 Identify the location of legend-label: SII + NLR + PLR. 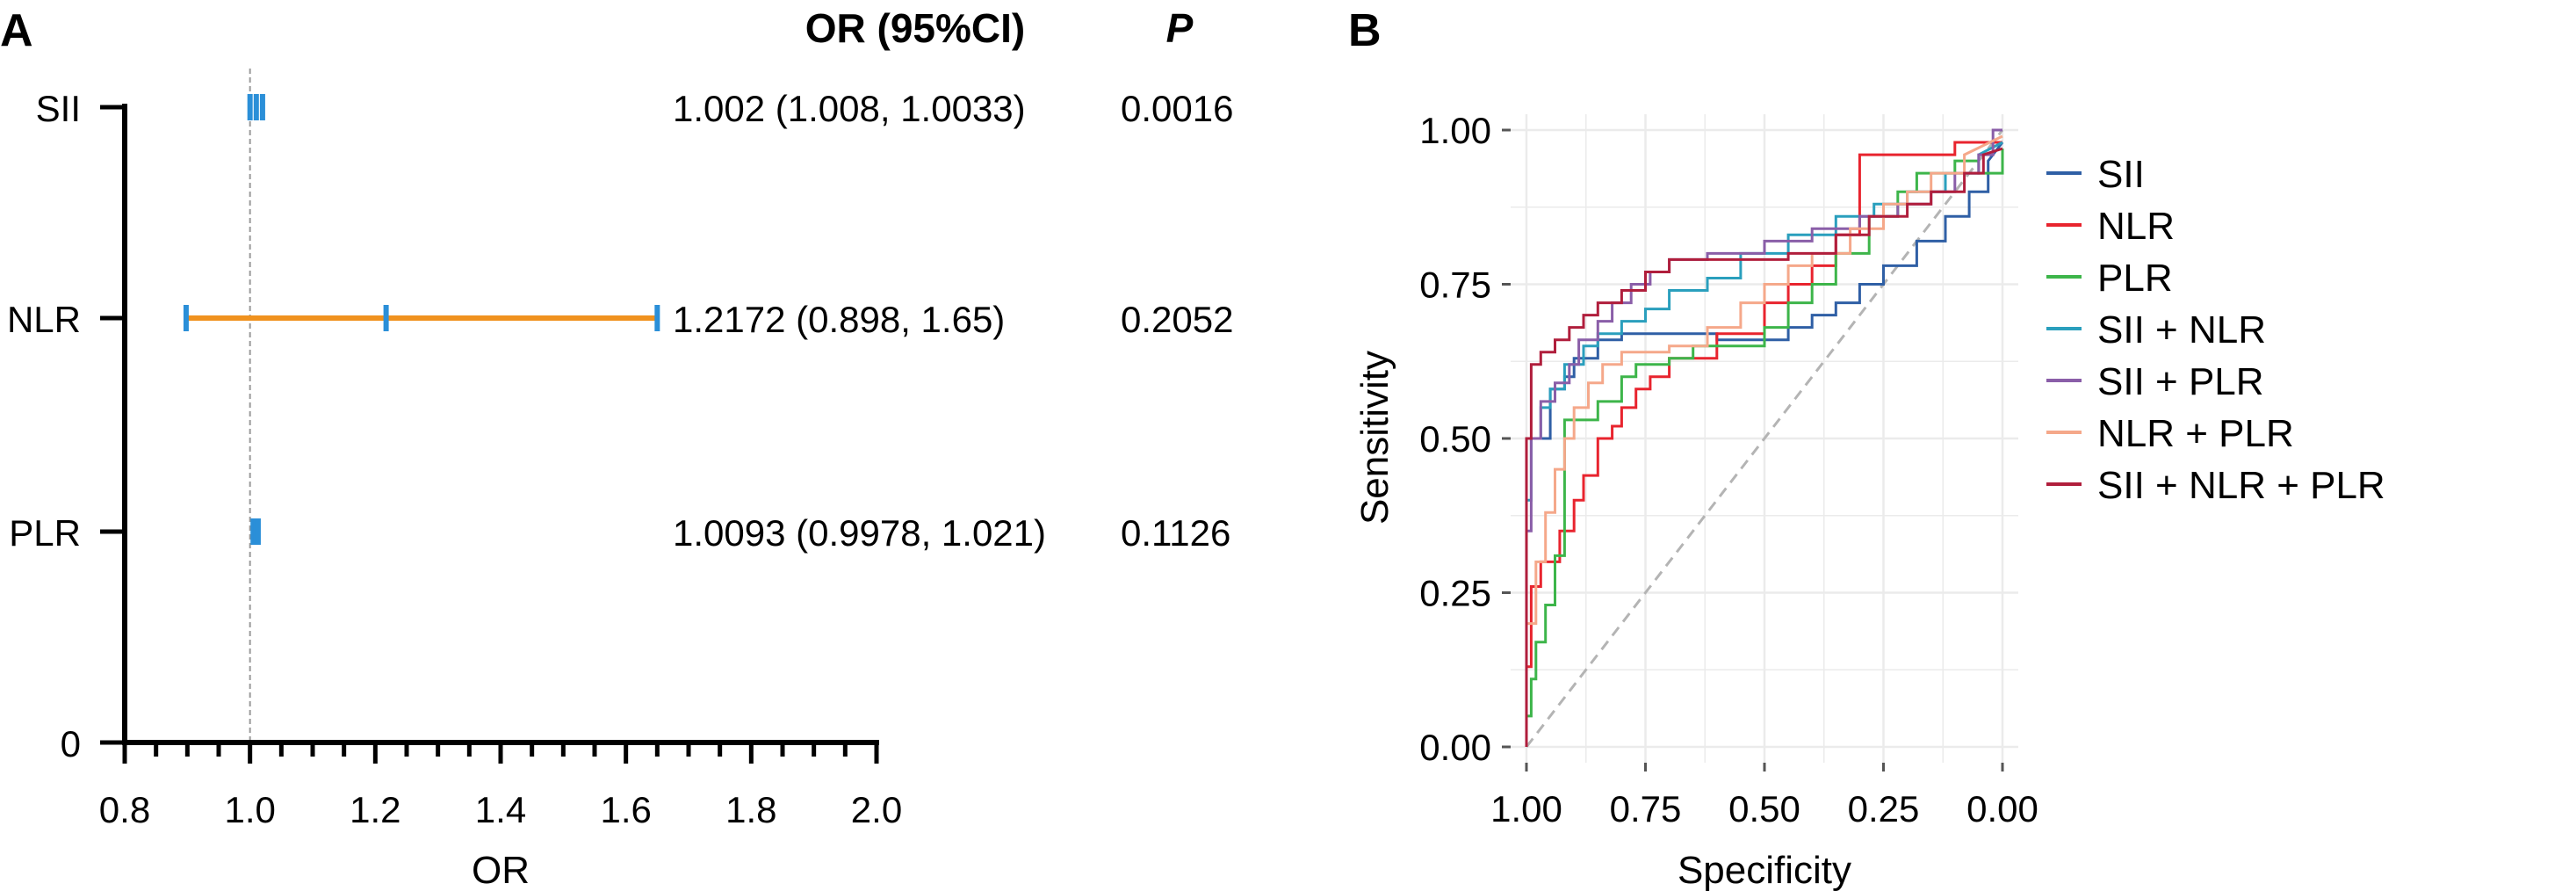
(2241, 485).